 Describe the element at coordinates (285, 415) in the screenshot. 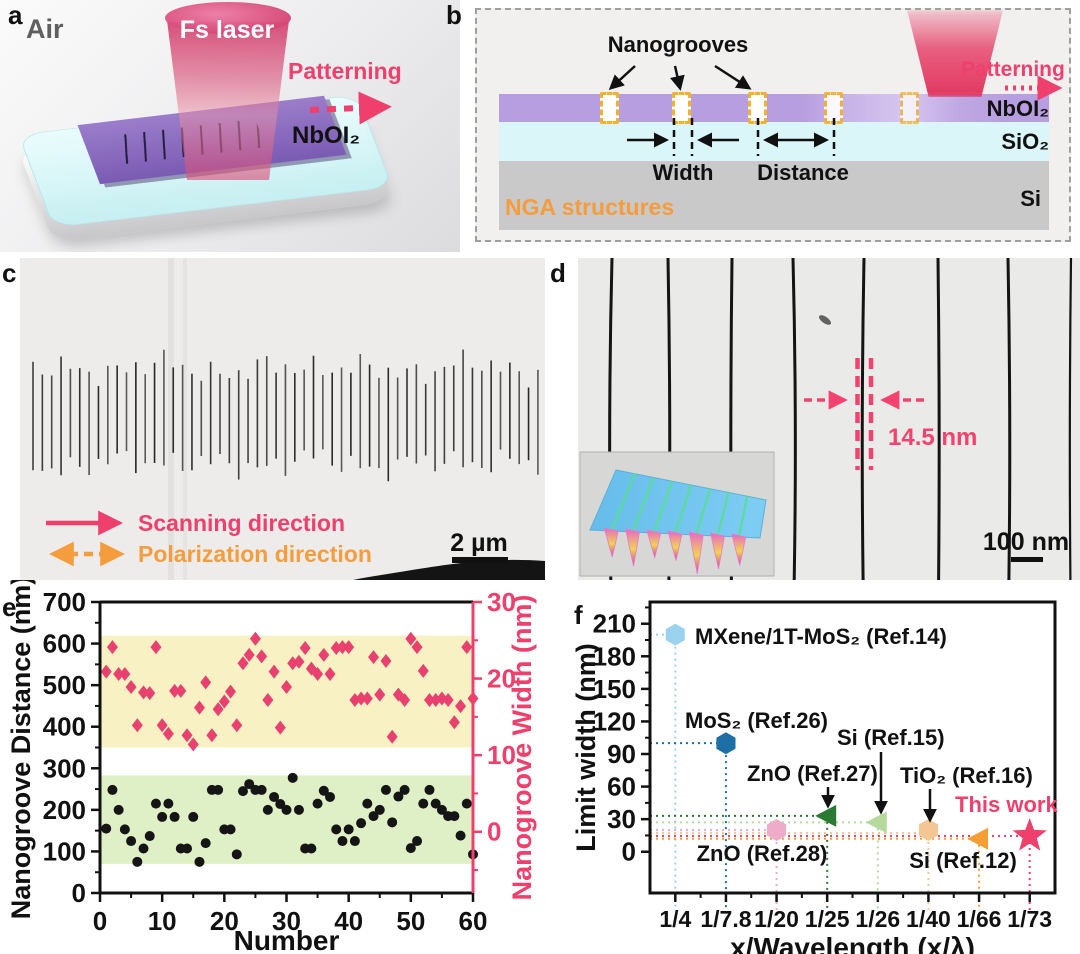

I see `nanogroove-array-lines` at that location.